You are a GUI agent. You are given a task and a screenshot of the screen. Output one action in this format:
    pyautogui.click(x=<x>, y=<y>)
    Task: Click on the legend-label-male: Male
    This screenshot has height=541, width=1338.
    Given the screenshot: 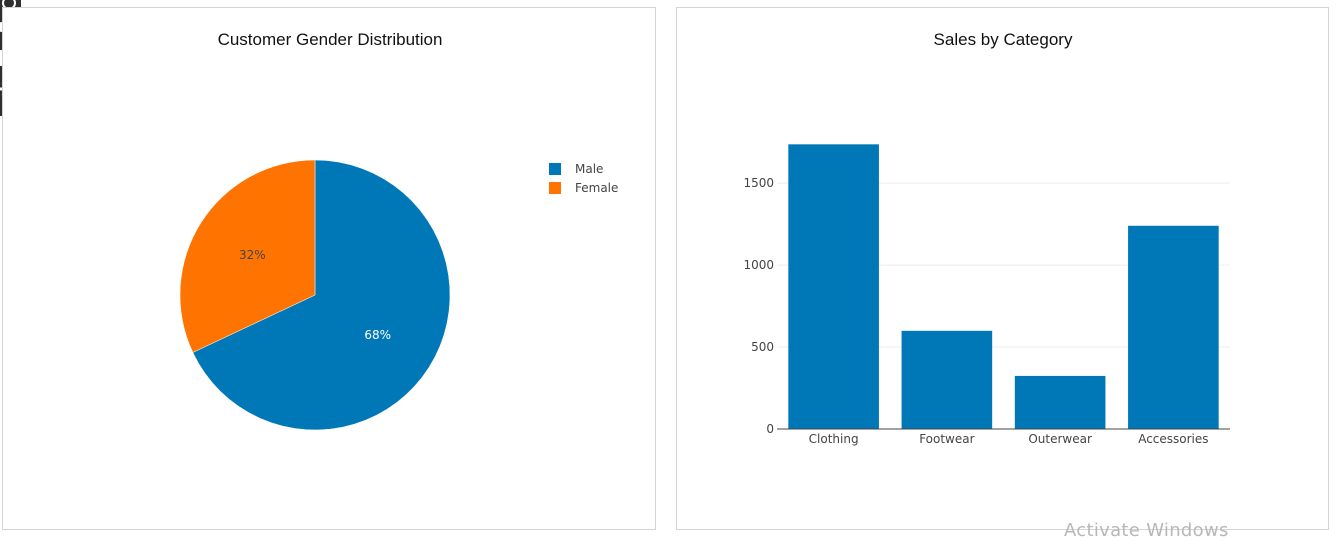 What is the action you would take?
    pyautogui.click(x=589, y=169)
    